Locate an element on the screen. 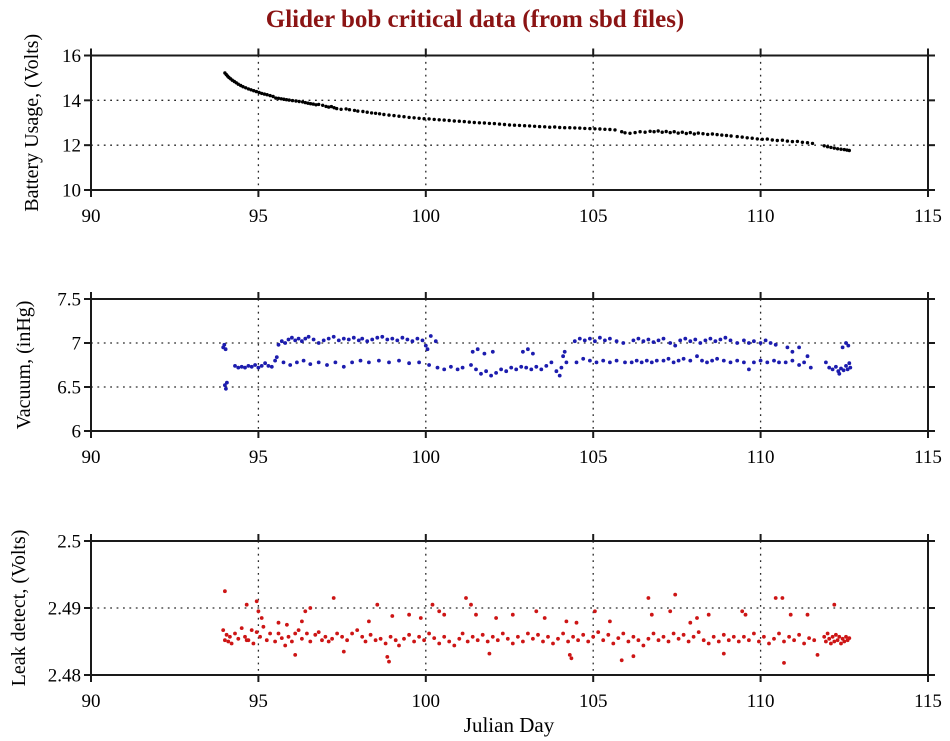  leak-detect-points is located at coordinates (536, 627).